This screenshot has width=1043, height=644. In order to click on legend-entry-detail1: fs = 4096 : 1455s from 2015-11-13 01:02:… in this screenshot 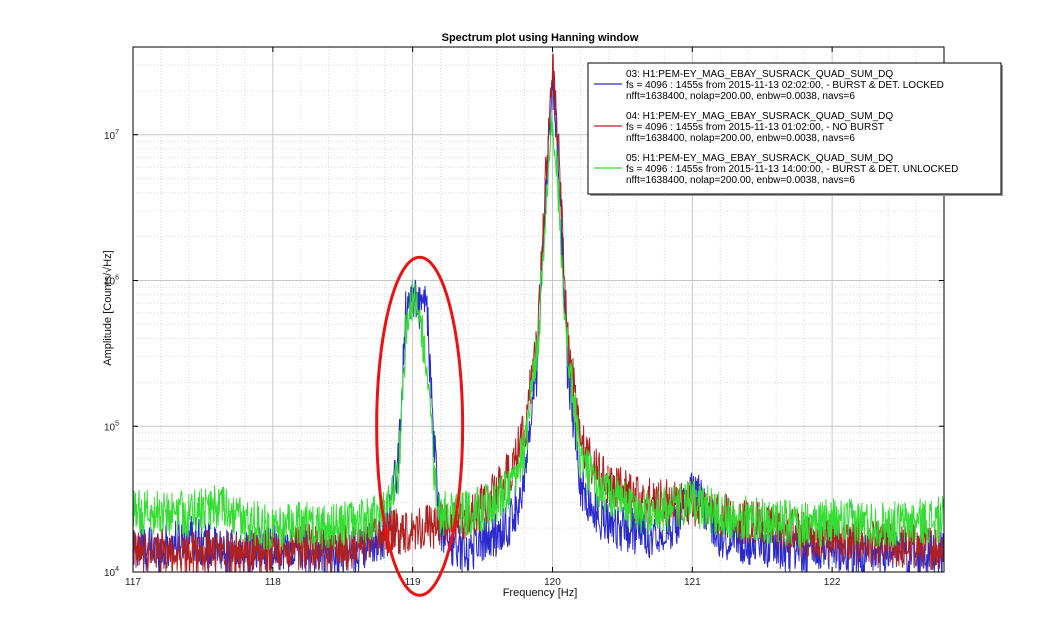, I will do `click(755, 127)`.